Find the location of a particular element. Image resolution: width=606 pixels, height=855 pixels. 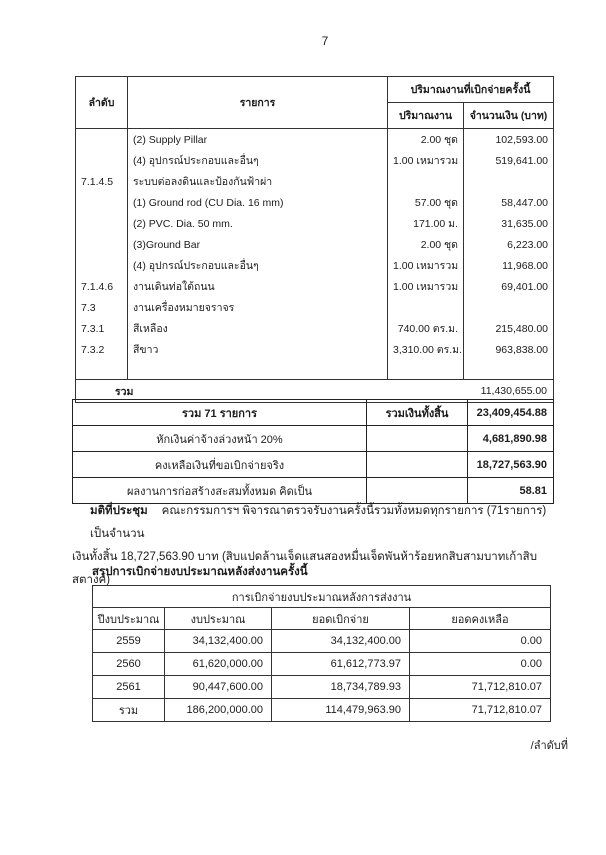

table-title-row: การเบิกจ่ายงบประมาณหลังการส่งงาน is located at coordinates (321, 596).